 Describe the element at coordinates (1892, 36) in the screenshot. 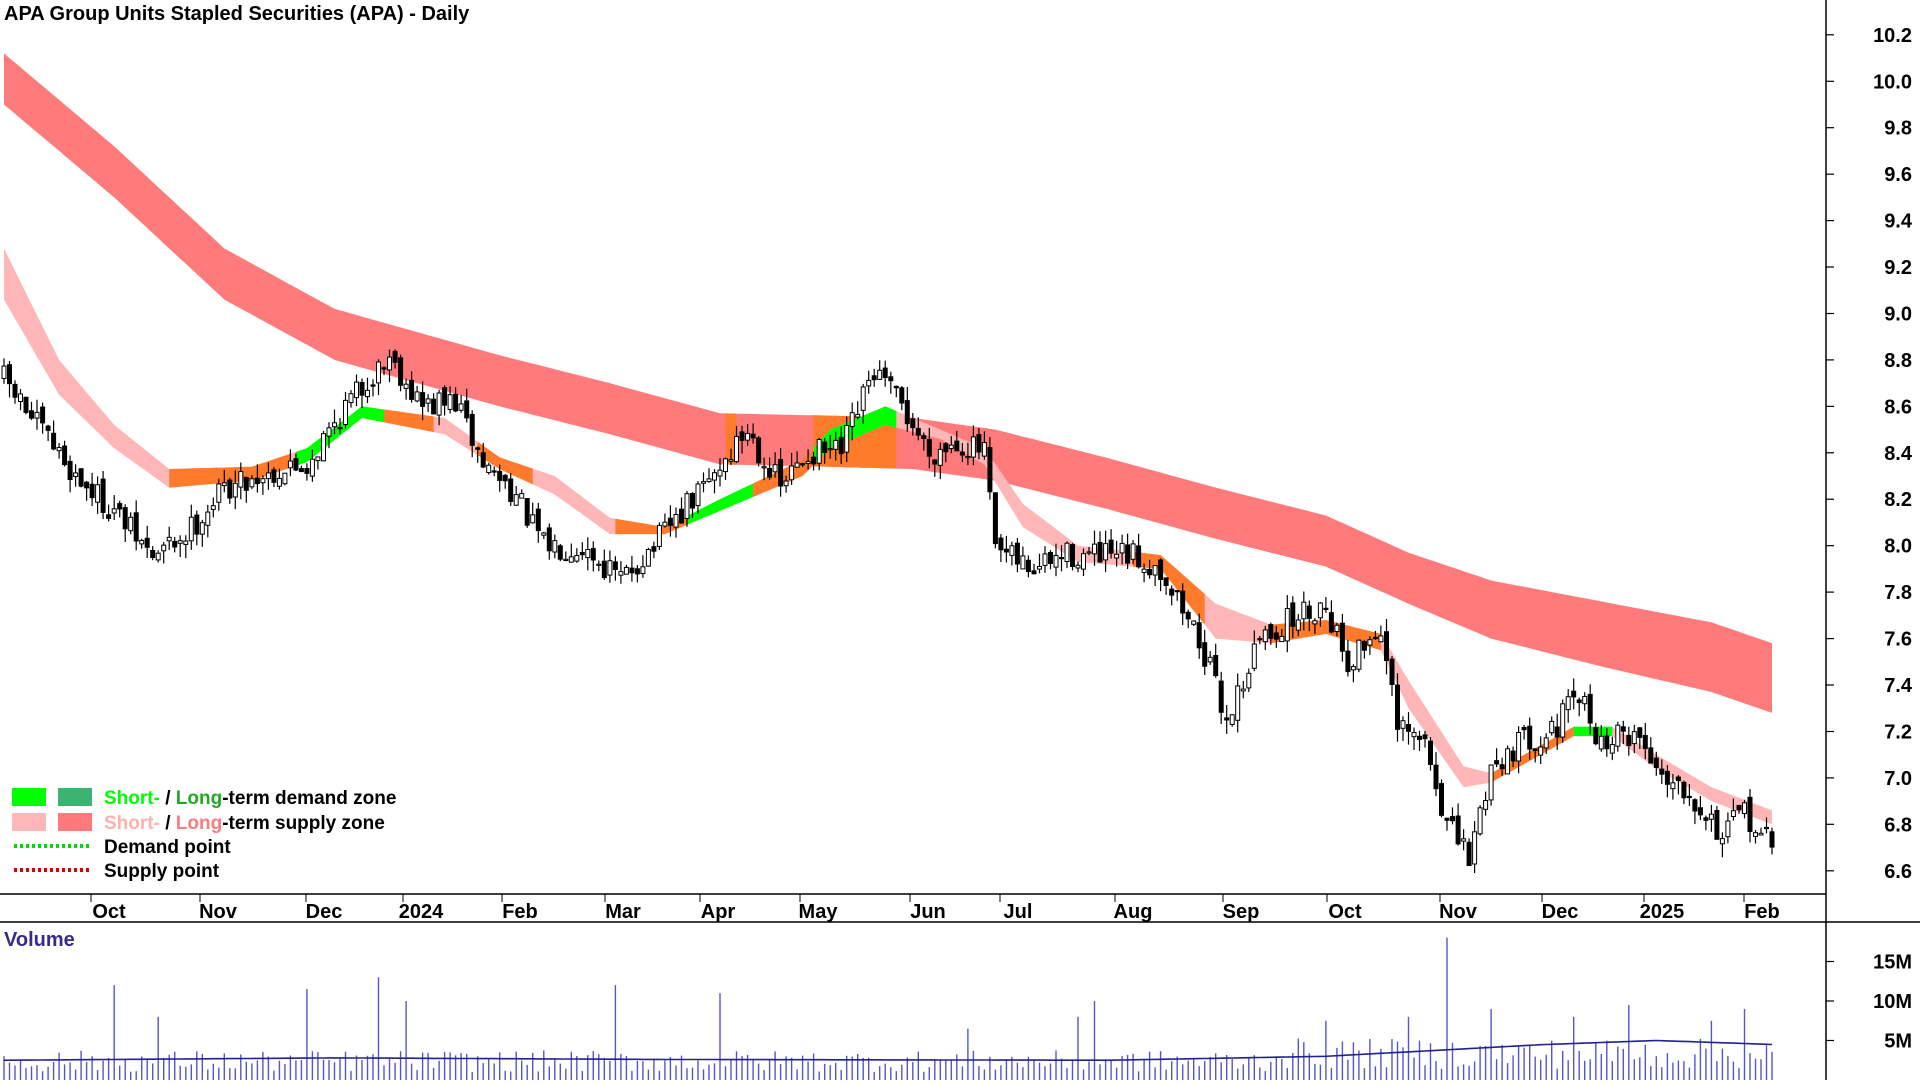

I see `y-tick-label: 10.2` at that location.